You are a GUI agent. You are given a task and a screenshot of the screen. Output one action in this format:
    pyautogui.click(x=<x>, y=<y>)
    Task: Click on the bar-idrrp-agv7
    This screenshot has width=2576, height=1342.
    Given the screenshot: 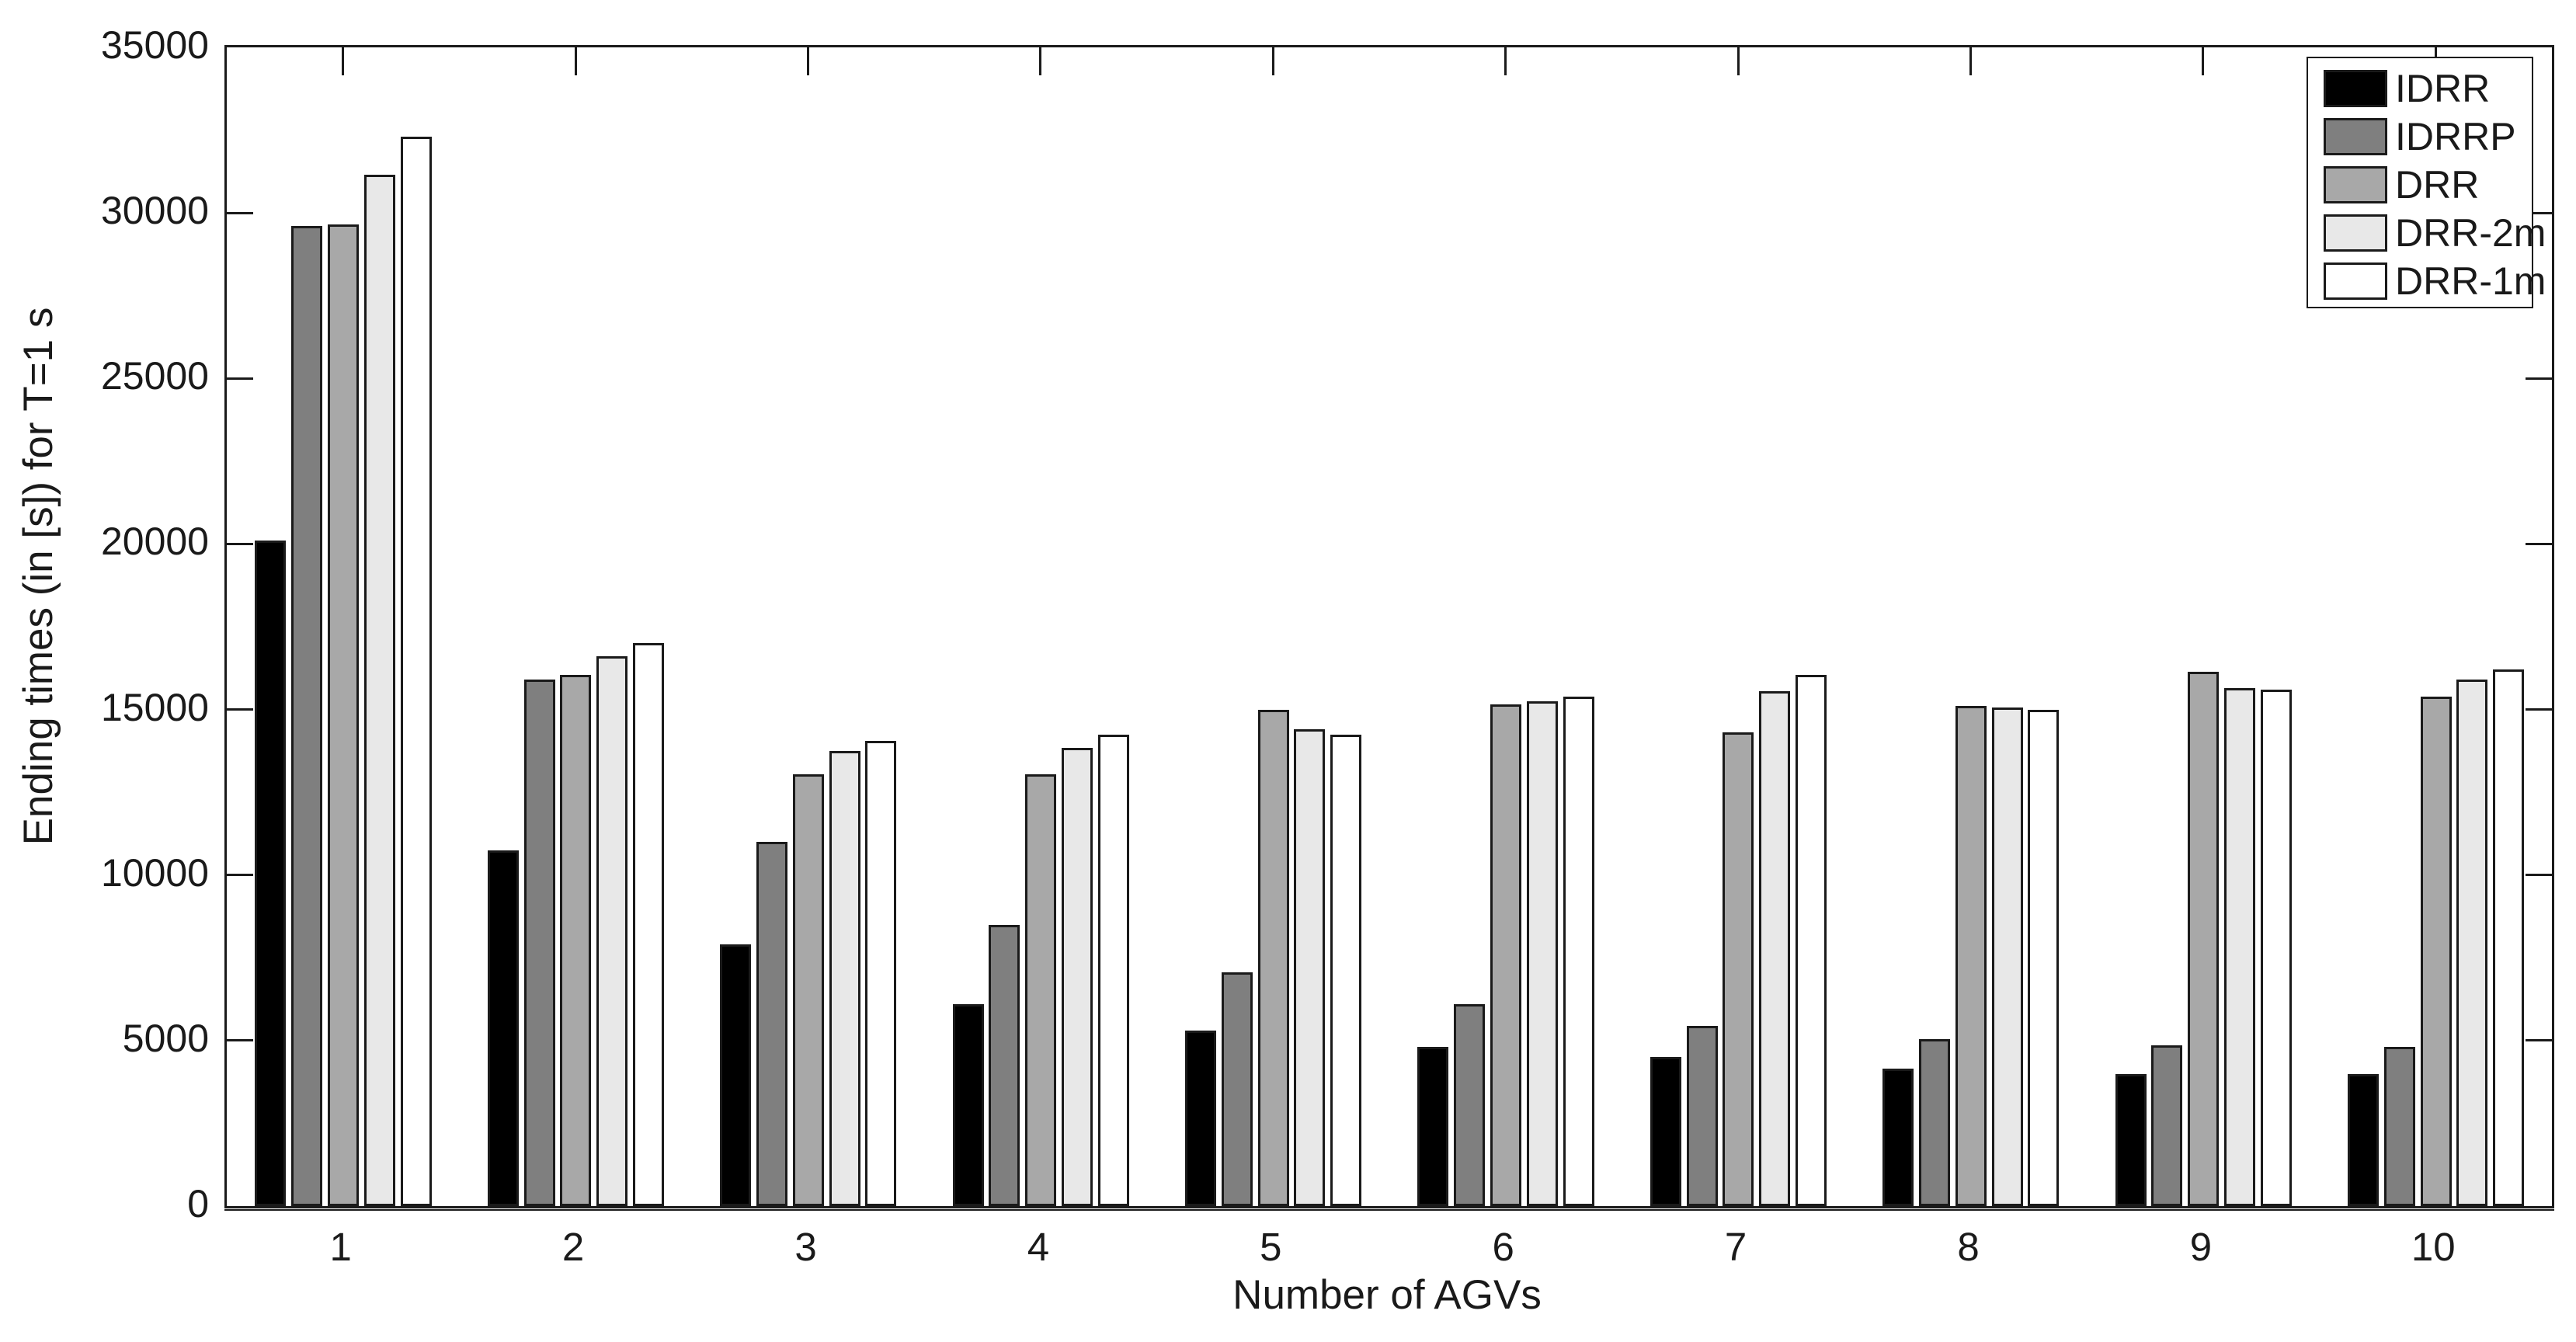 What is the action you would take?
    pyautogui.click(x=1702, y=1115)
    